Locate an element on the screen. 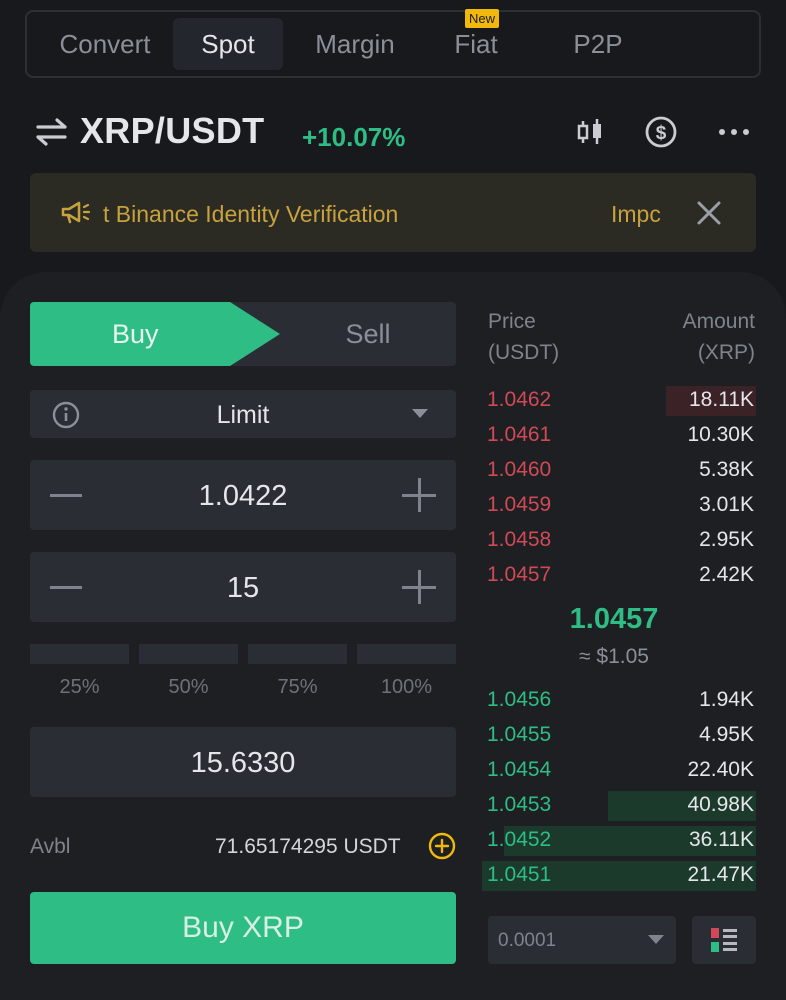  available-balance: 71.65174295 USDT is located at coordinates (308, 846).